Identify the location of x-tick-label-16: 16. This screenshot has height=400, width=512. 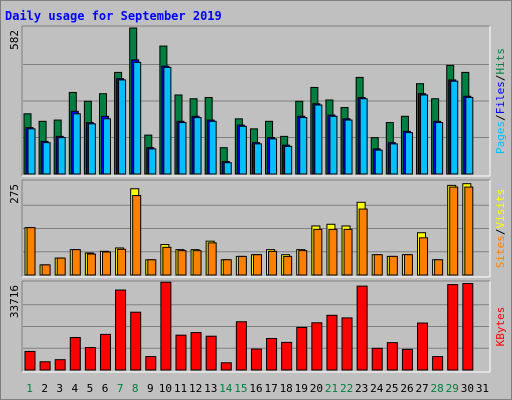
(255, 388).